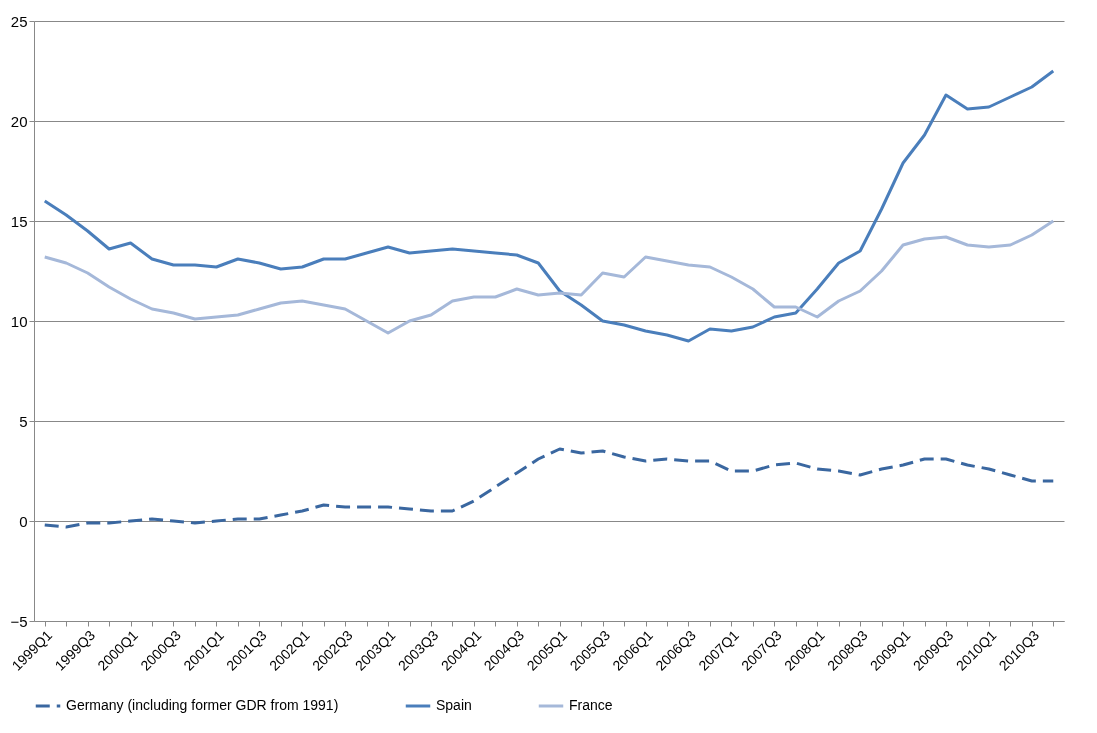  Describe the element at coordinates (19, 221) in the screenshot. I see `y-tick-label: 15` at that location.